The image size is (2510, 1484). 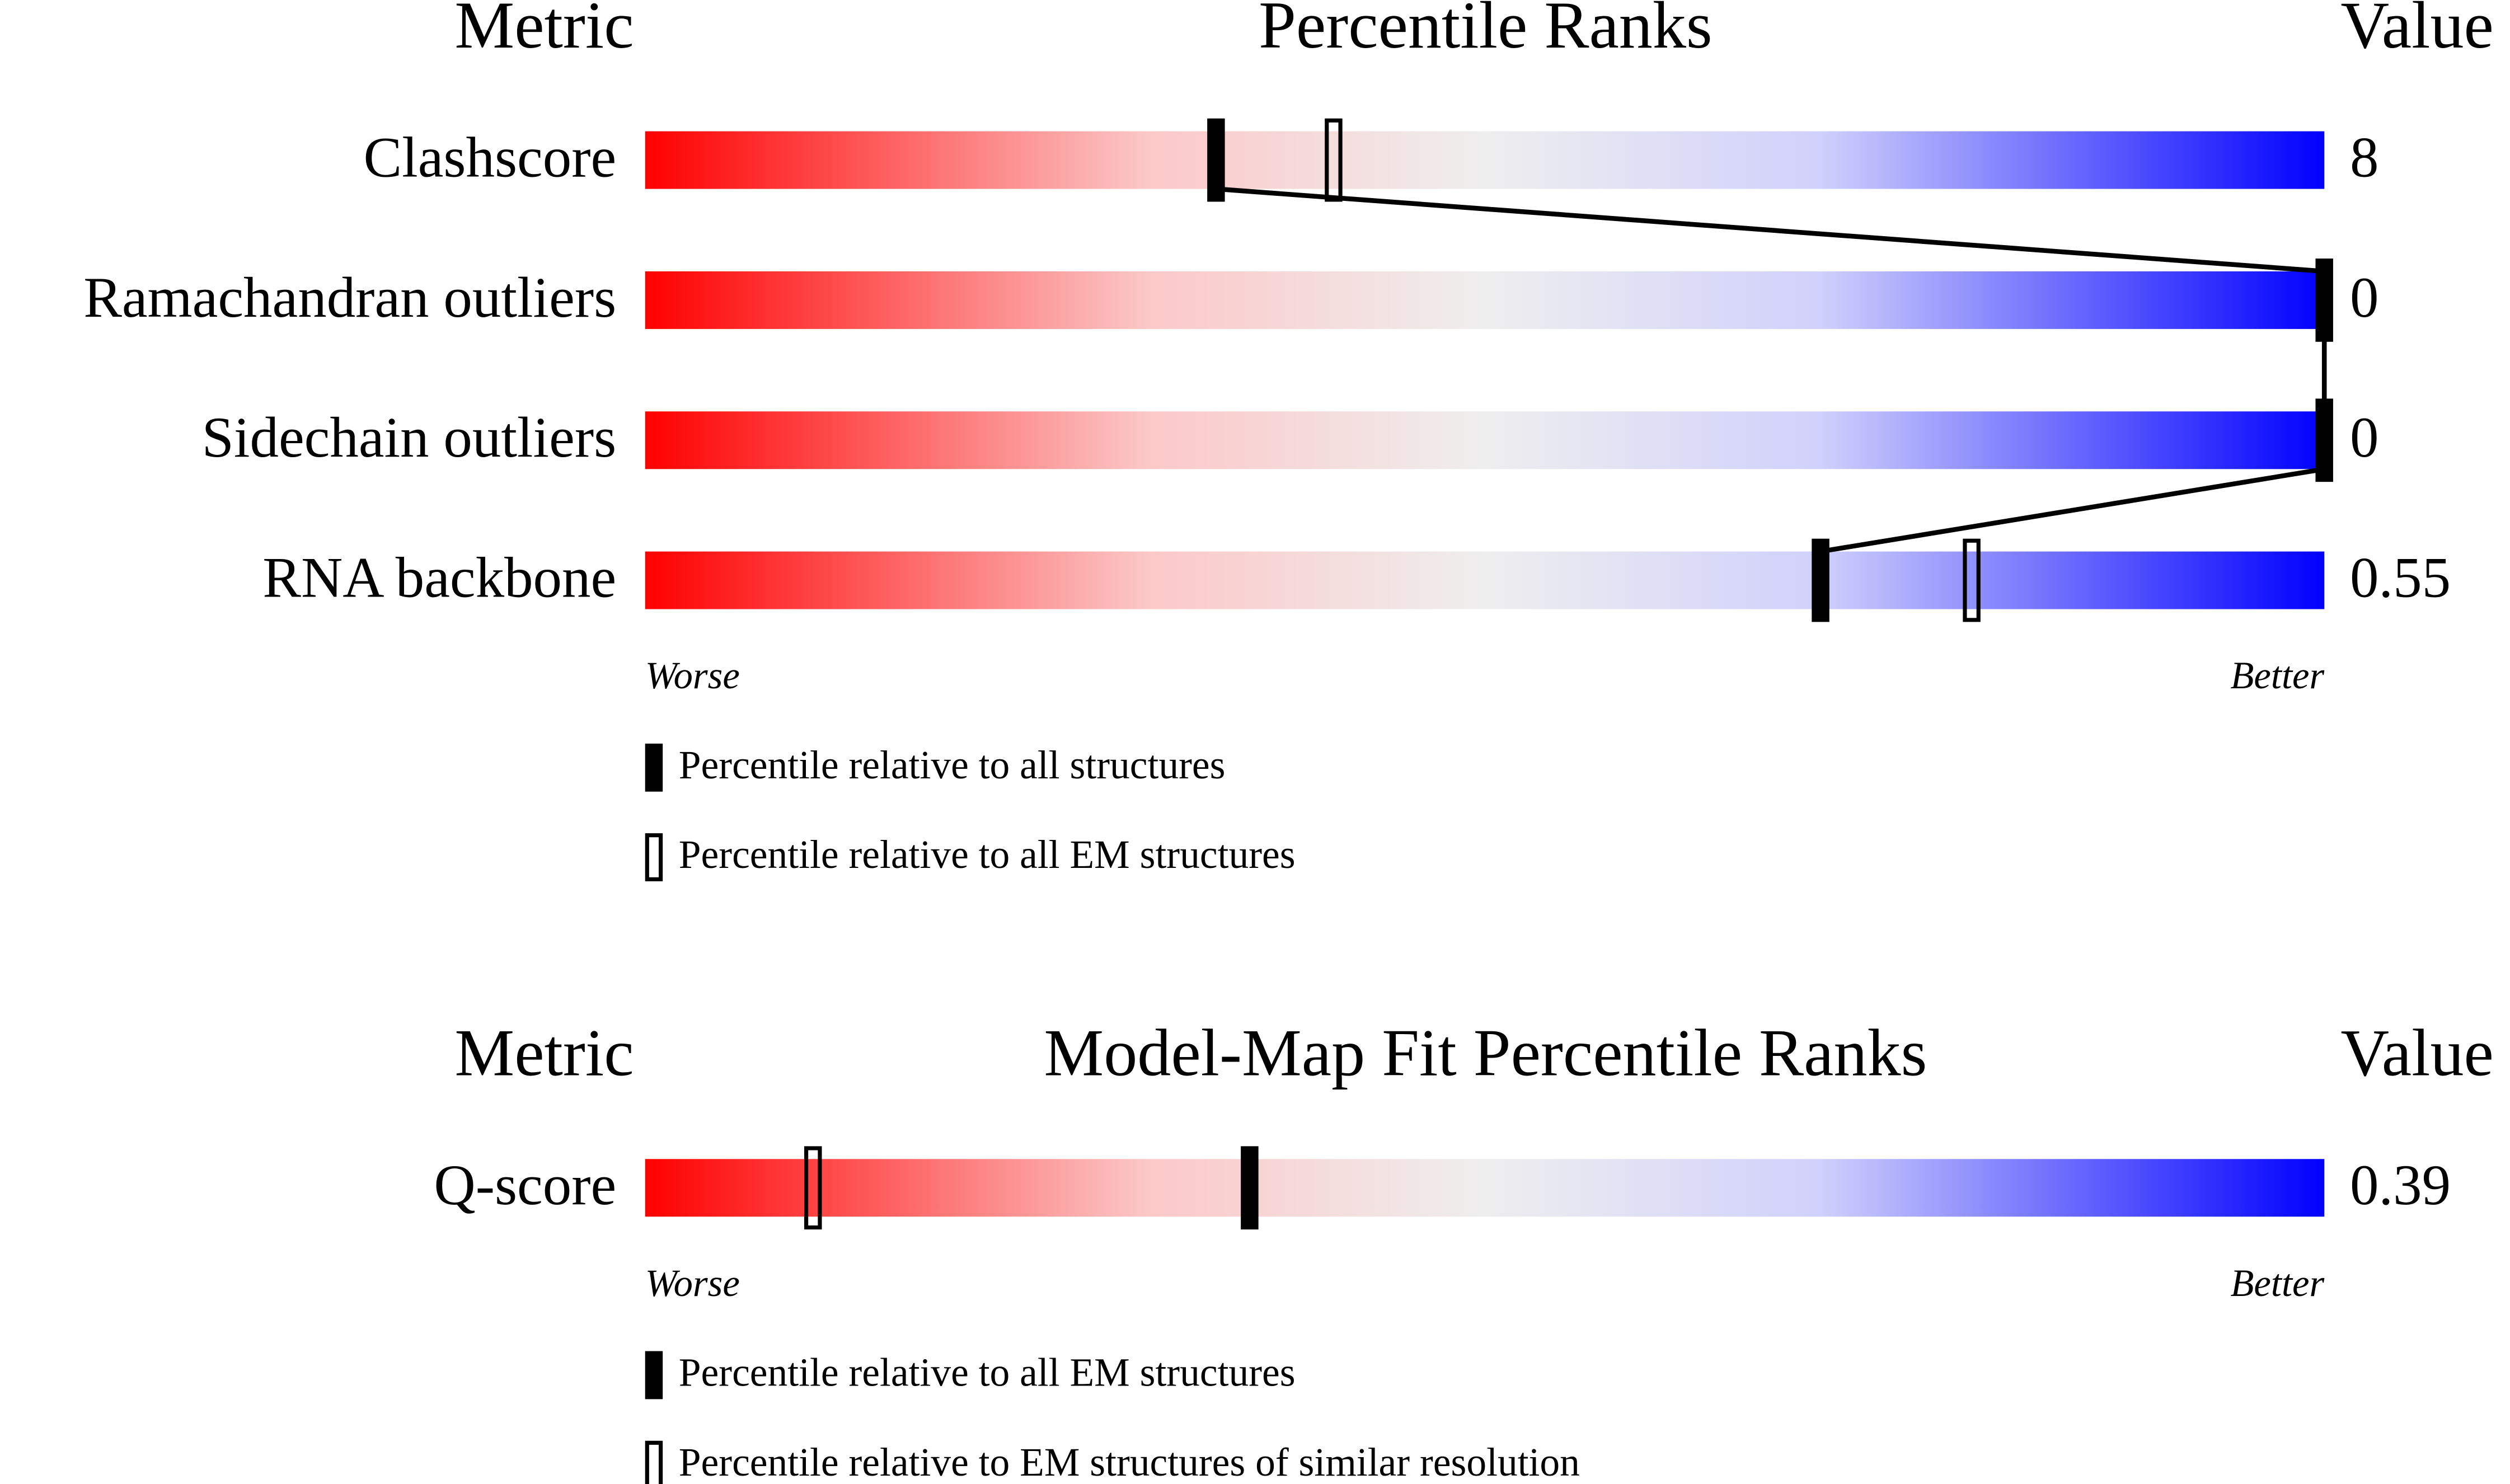 What do you see at coordinates (439, 577) in the screenshot?
I see `metric-label: RNA backbone` at bounding box center [439, 577].